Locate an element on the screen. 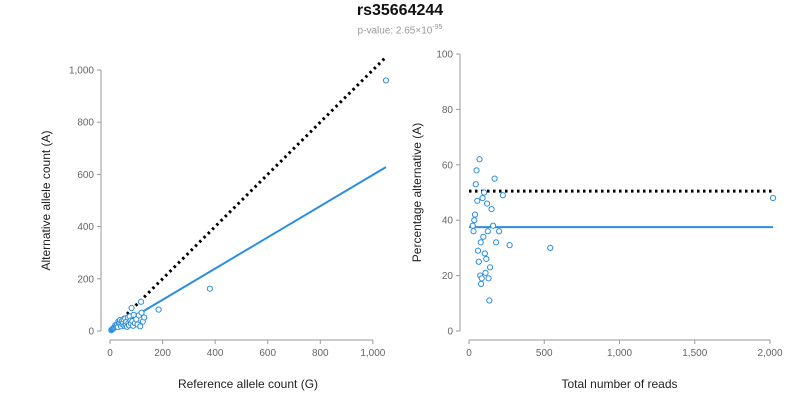  x-tick-label: 200 is located at coordinates (162, 353).